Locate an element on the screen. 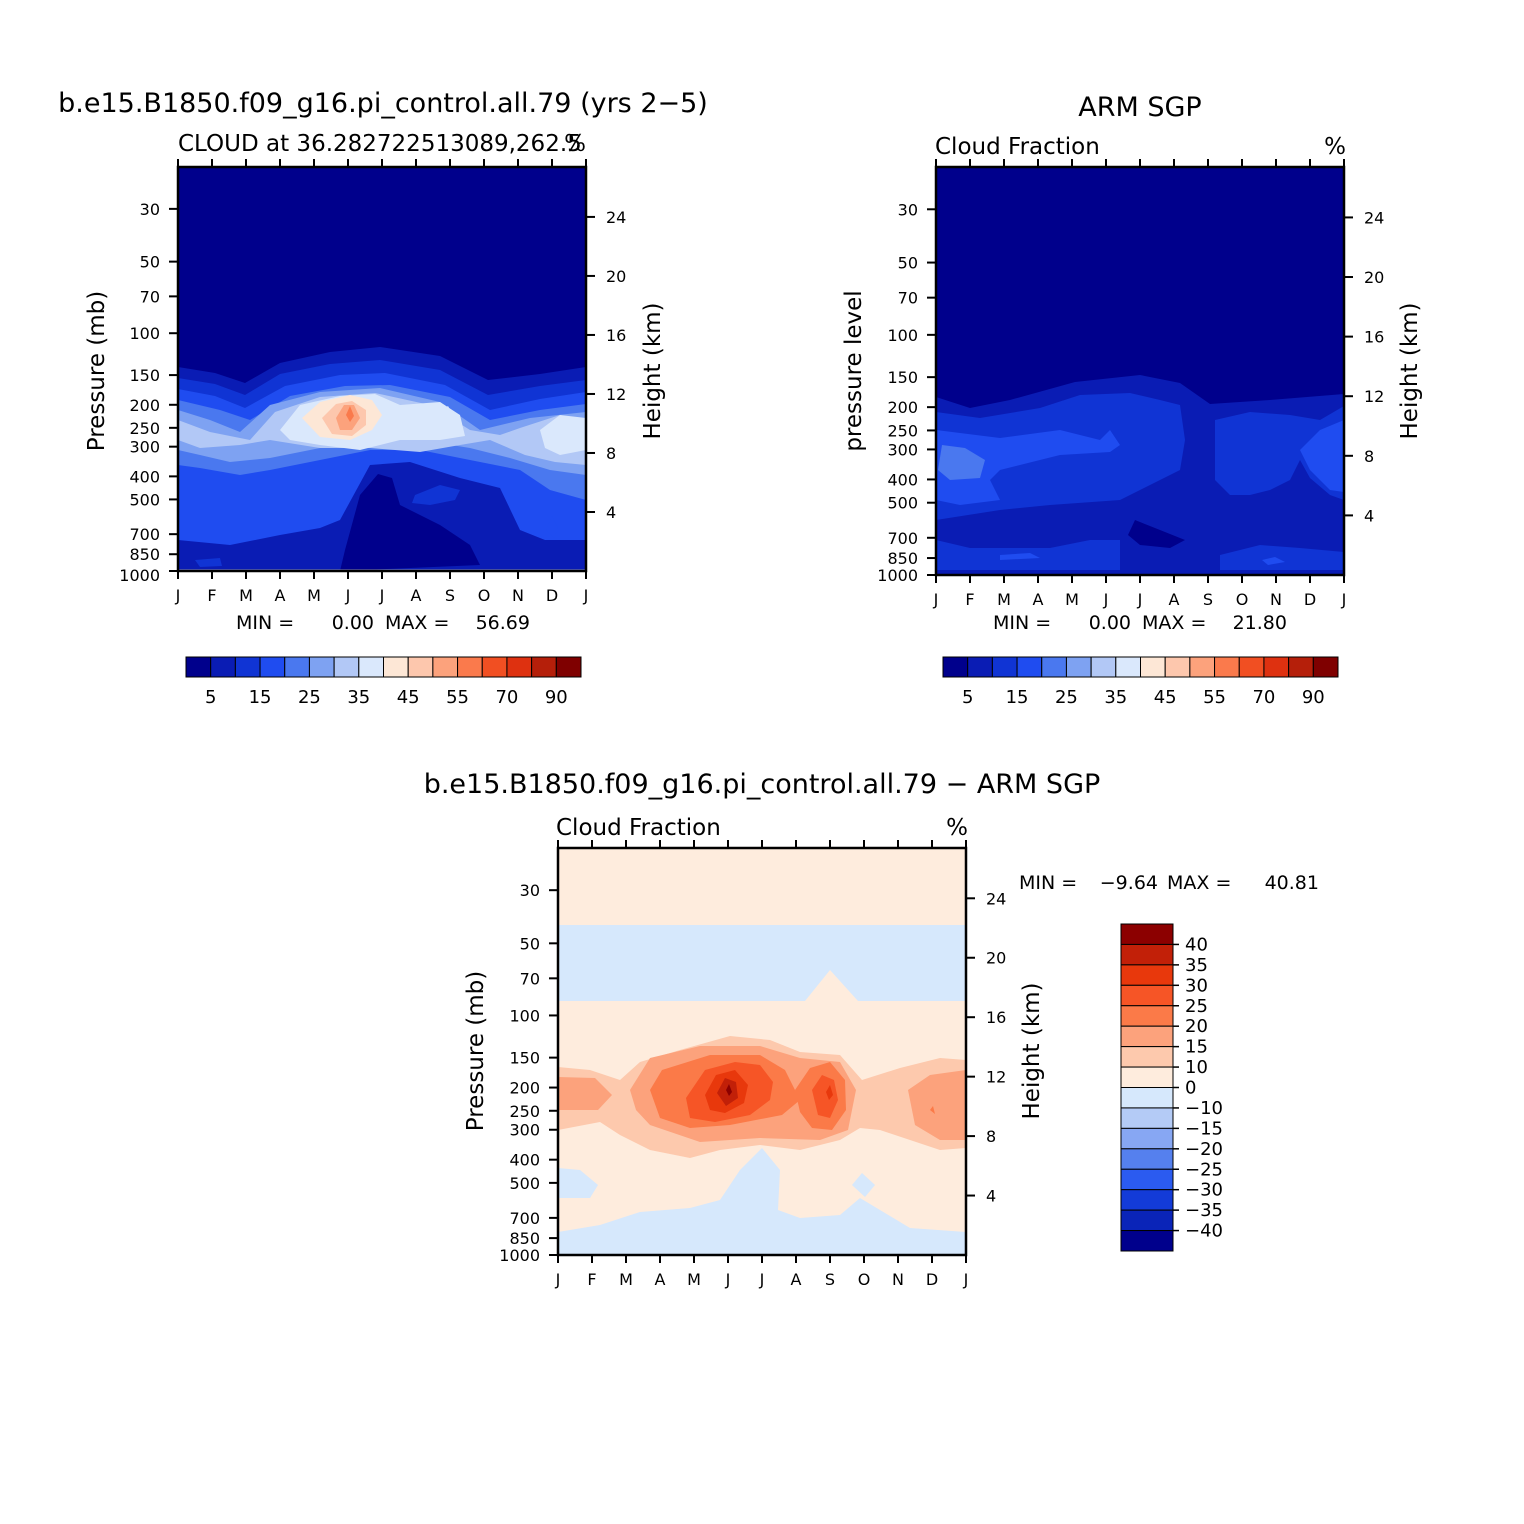 The height and width of the screenshot is (1524, 1524). panel-obs-ylabel-right: Height (km) is located at coordinates (1410, 370).